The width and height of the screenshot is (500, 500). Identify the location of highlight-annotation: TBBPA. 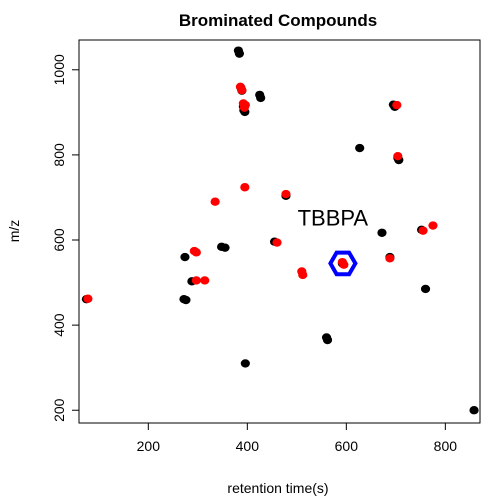
(333, 241).